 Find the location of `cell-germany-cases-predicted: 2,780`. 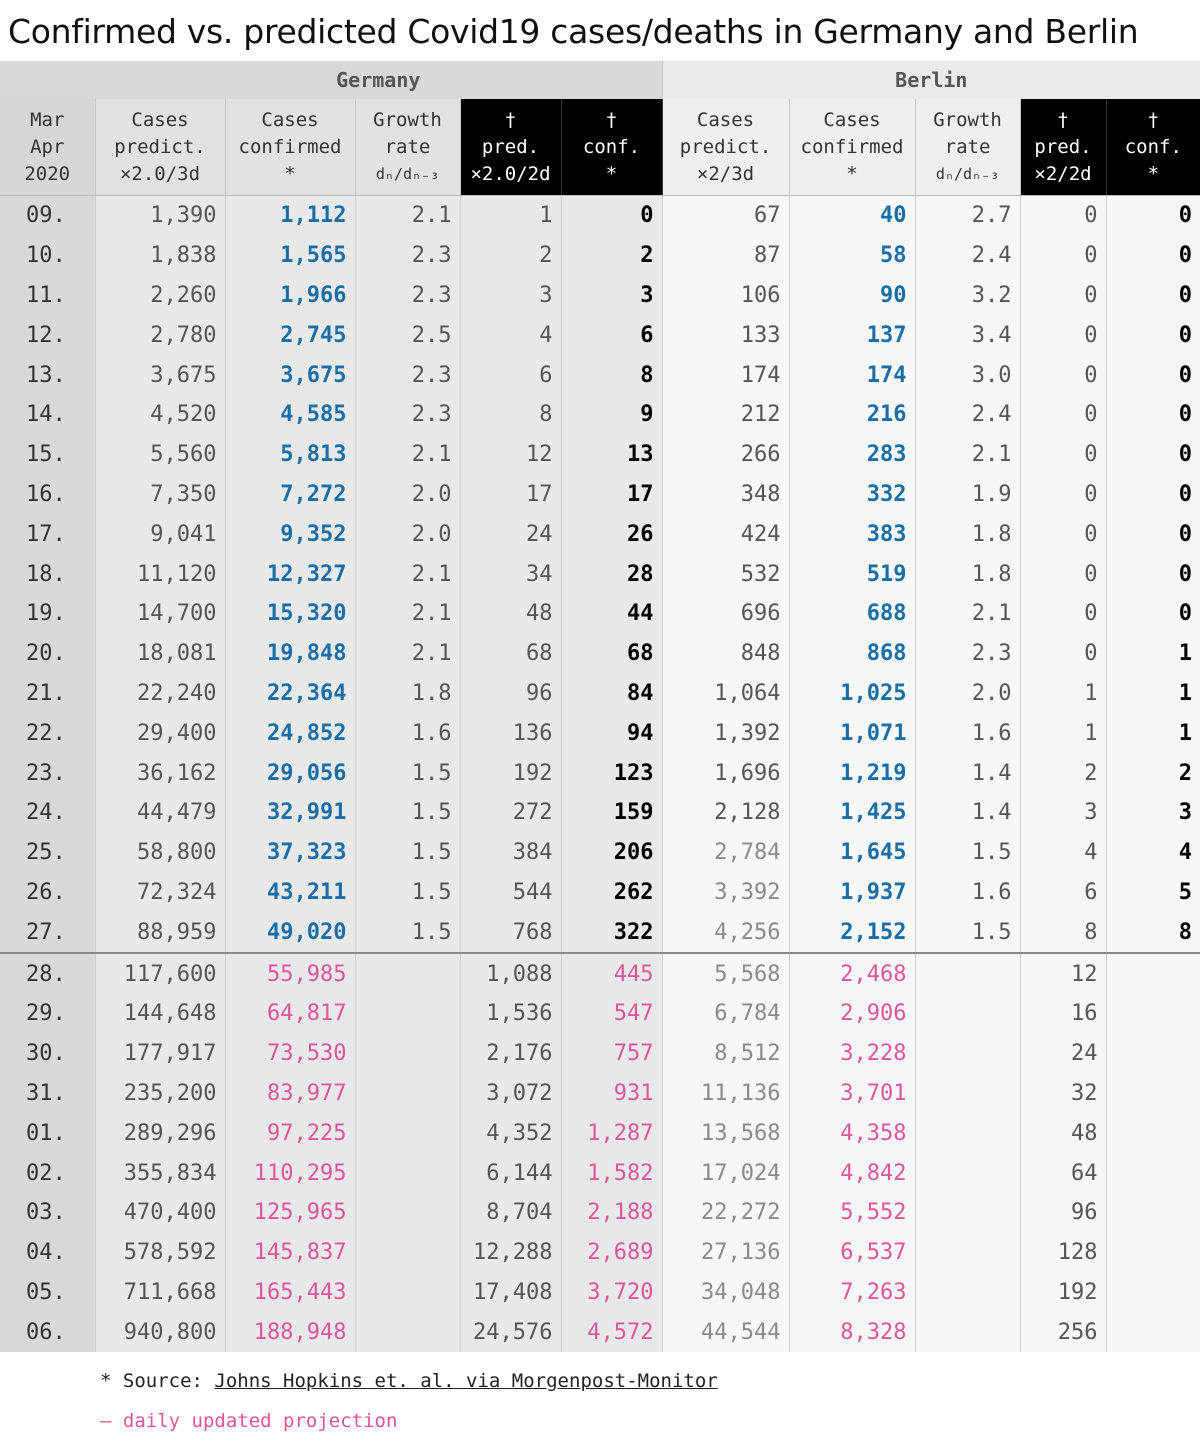

cell-germany-cases-predicted: 2,780 is located at coordinates (160, 335).